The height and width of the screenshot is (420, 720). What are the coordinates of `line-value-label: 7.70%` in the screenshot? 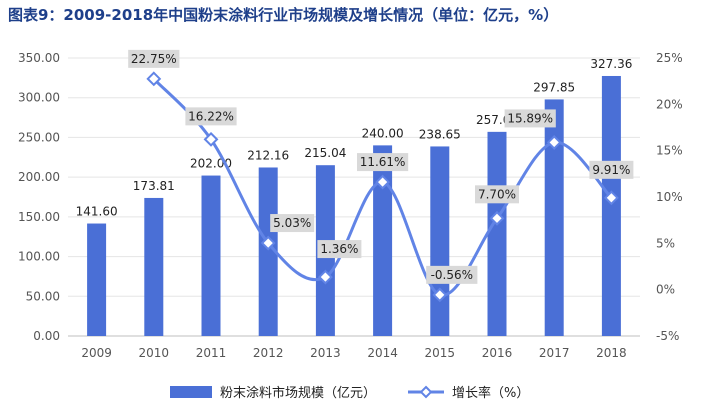 It's located at (497, 194).